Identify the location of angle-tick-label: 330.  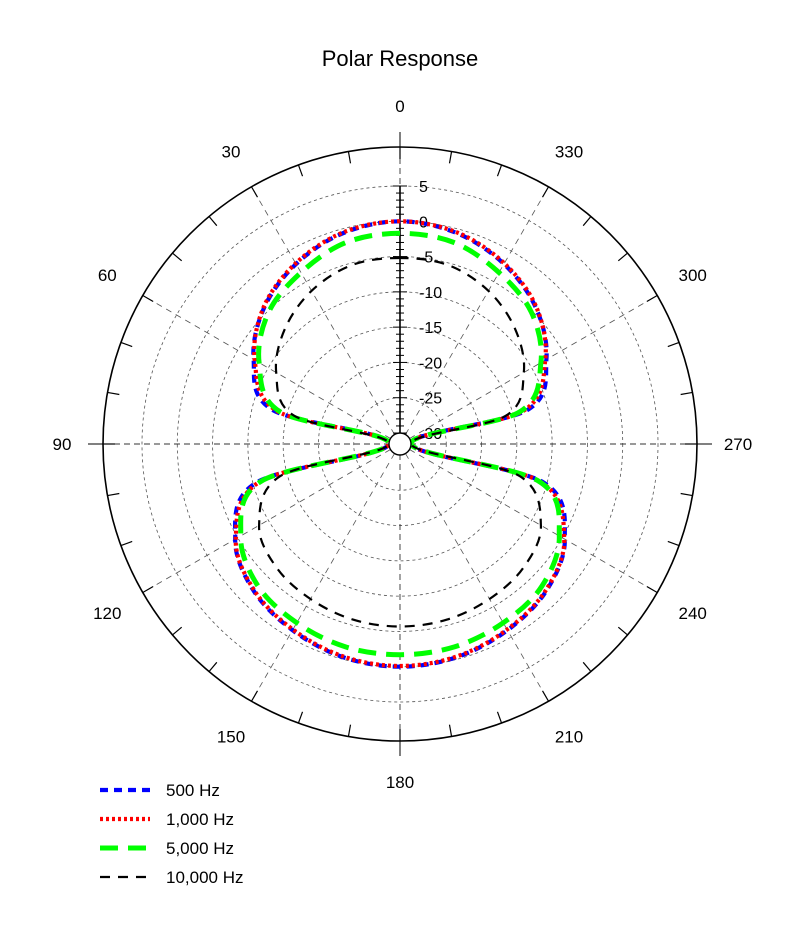
(569, 151).